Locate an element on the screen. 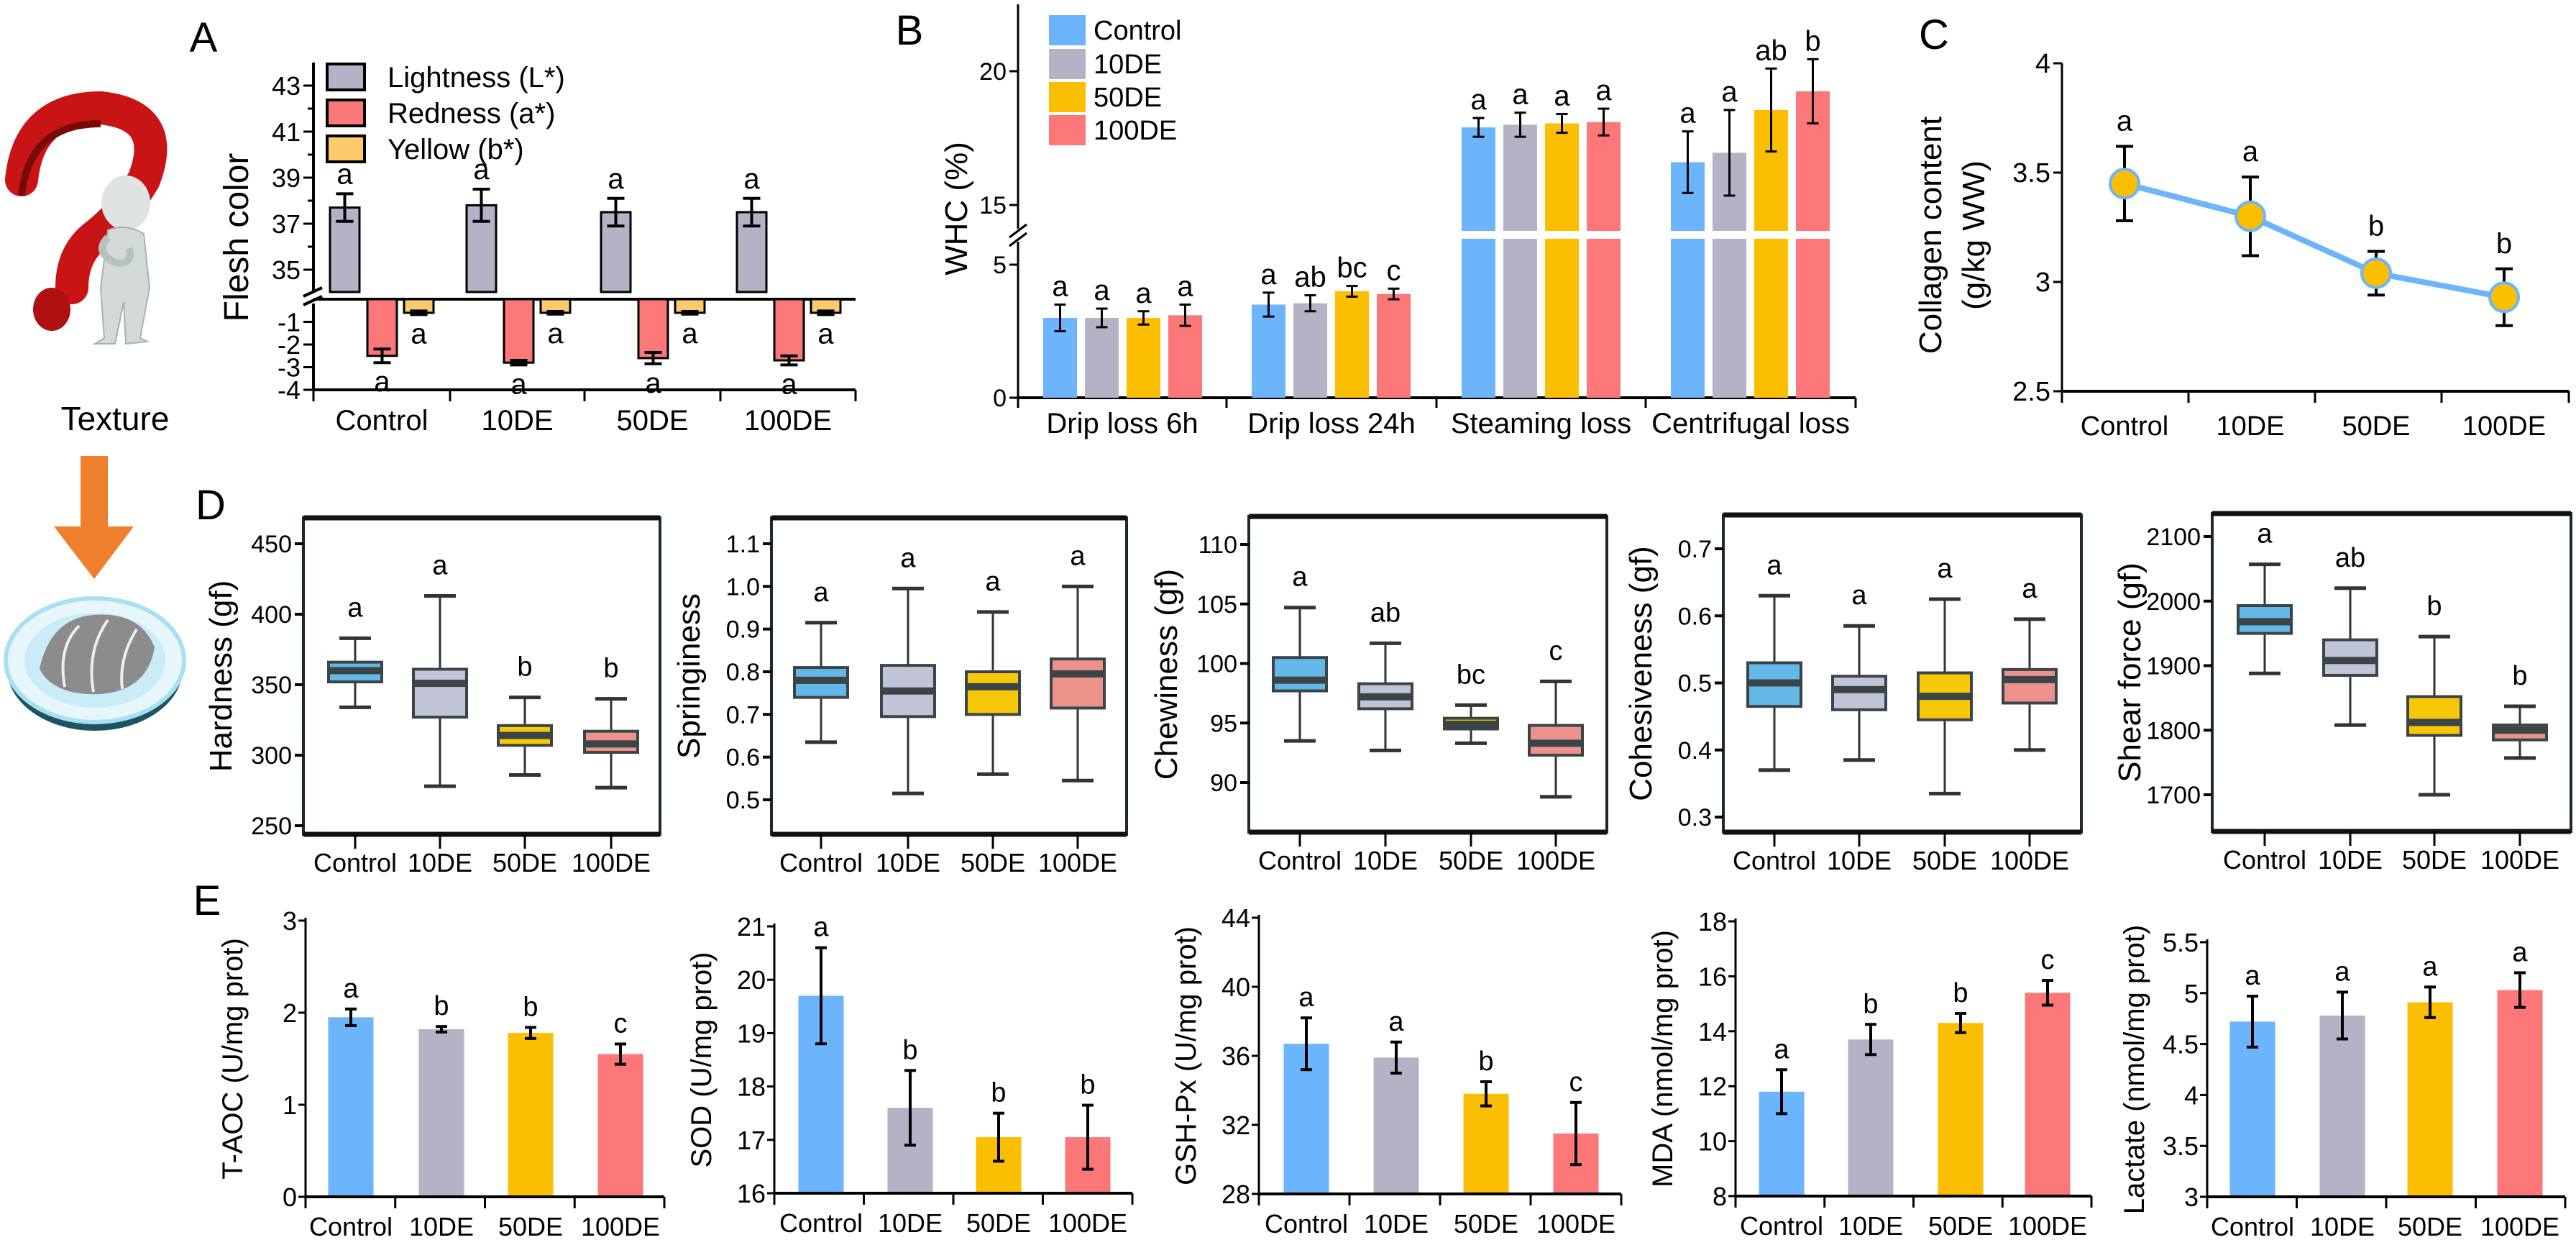 Image resolution: width=2576 pixels, height=1245 pixels. y-tick-label: -1 is located at coordinates (289, 322).